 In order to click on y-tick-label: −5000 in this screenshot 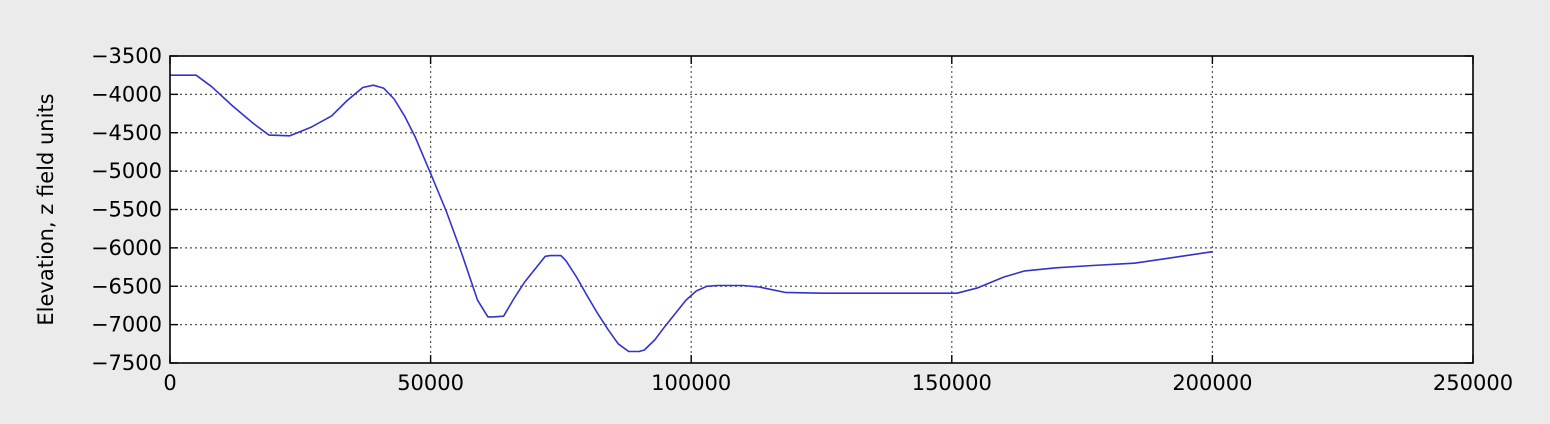, I will do `click(126, 171)`.